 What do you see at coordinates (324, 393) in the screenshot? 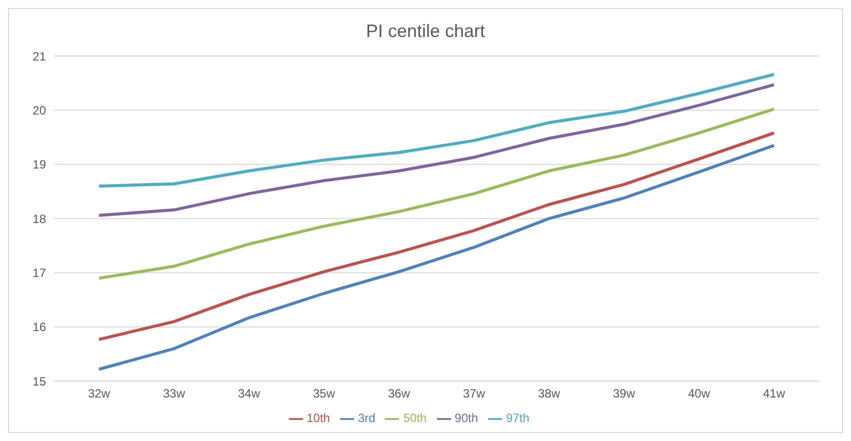
I see `x-tick-label: 35w` at bounding box center [324, 393].